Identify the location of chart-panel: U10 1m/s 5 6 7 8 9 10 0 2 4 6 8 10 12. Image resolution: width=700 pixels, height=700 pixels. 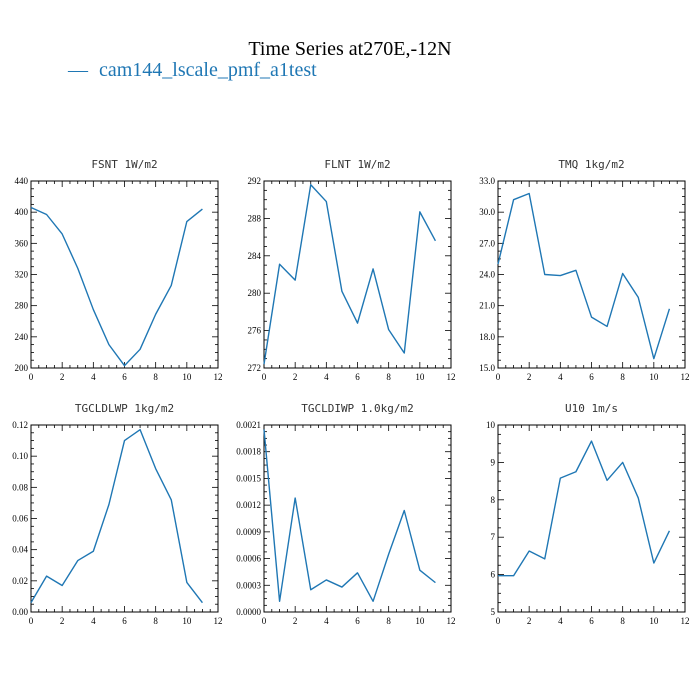
(588, 514).